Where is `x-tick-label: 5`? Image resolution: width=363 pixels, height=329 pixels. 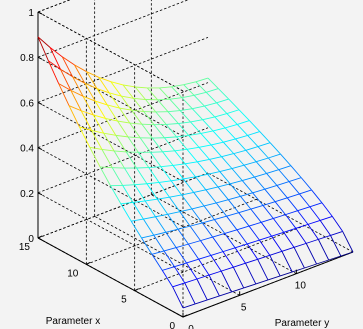
x-tick-label: 5 is located at coordinates (124, 300).